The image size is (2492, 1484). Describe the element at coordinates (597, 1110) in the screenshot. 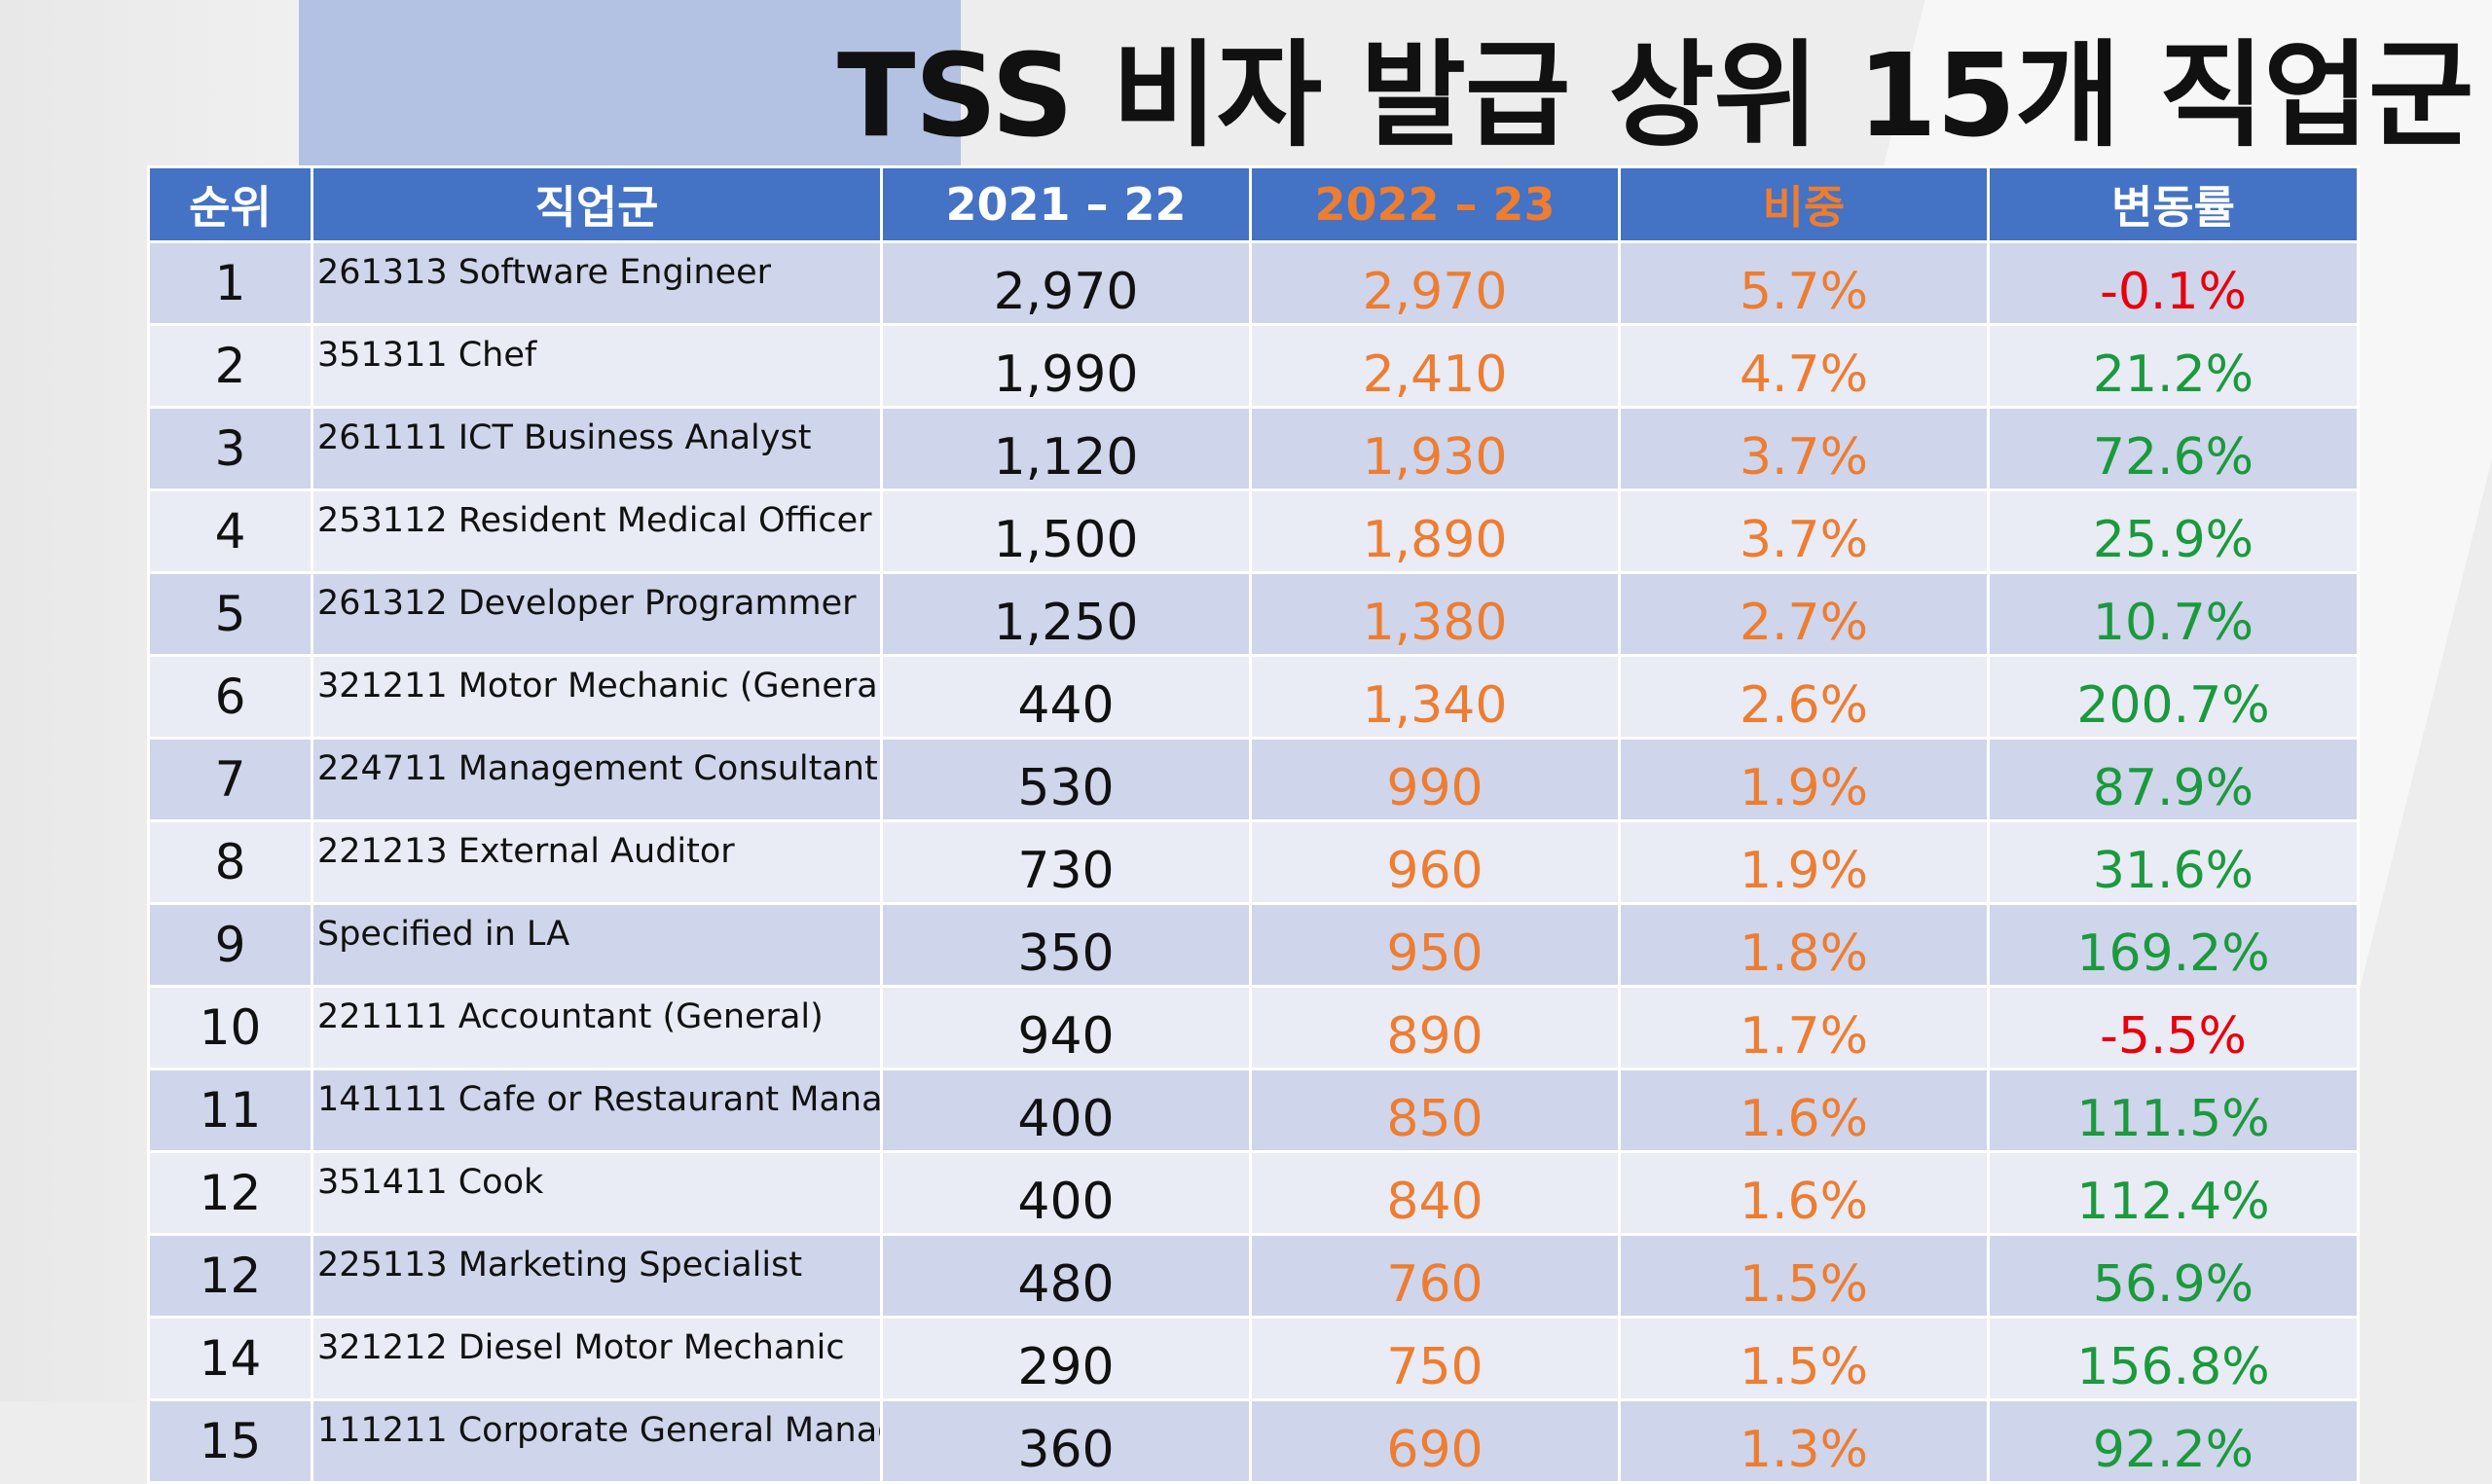

I see `occupation-cell: 141111 Cafe or Restaurant Manager` at that location.